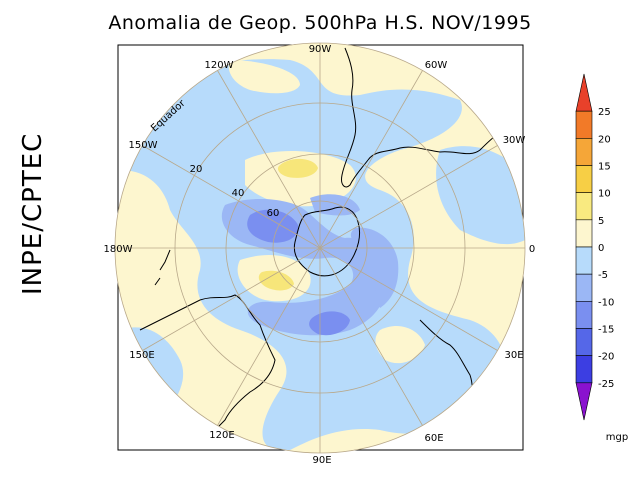 Image resolution: width=640 pixels, height=494 pixels. Describe the element at coordinates (141, 355) in the screenshot. I see `lon-label-150e: 150E` at that location.